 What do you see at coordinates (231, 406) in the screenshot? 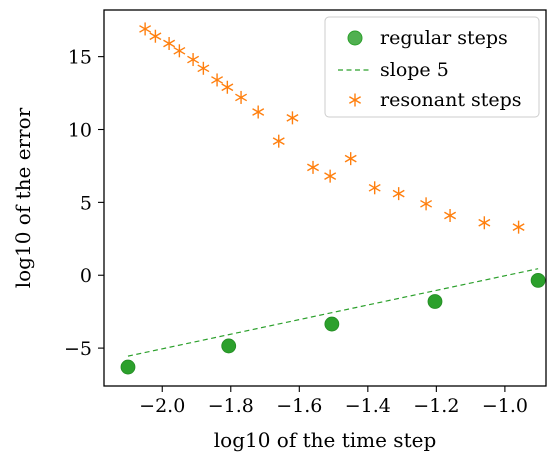
I see `x-tick-label: −1.8` at bounding box center [231, 406].